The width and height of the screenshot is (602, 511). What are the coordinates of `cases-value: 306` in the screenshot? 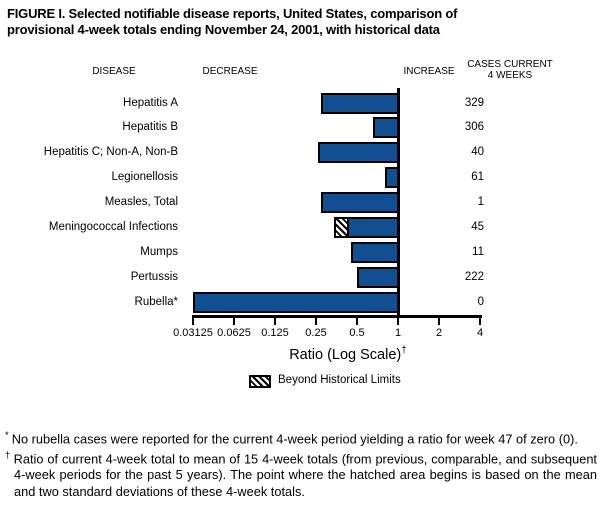 It's located at (474, 127).